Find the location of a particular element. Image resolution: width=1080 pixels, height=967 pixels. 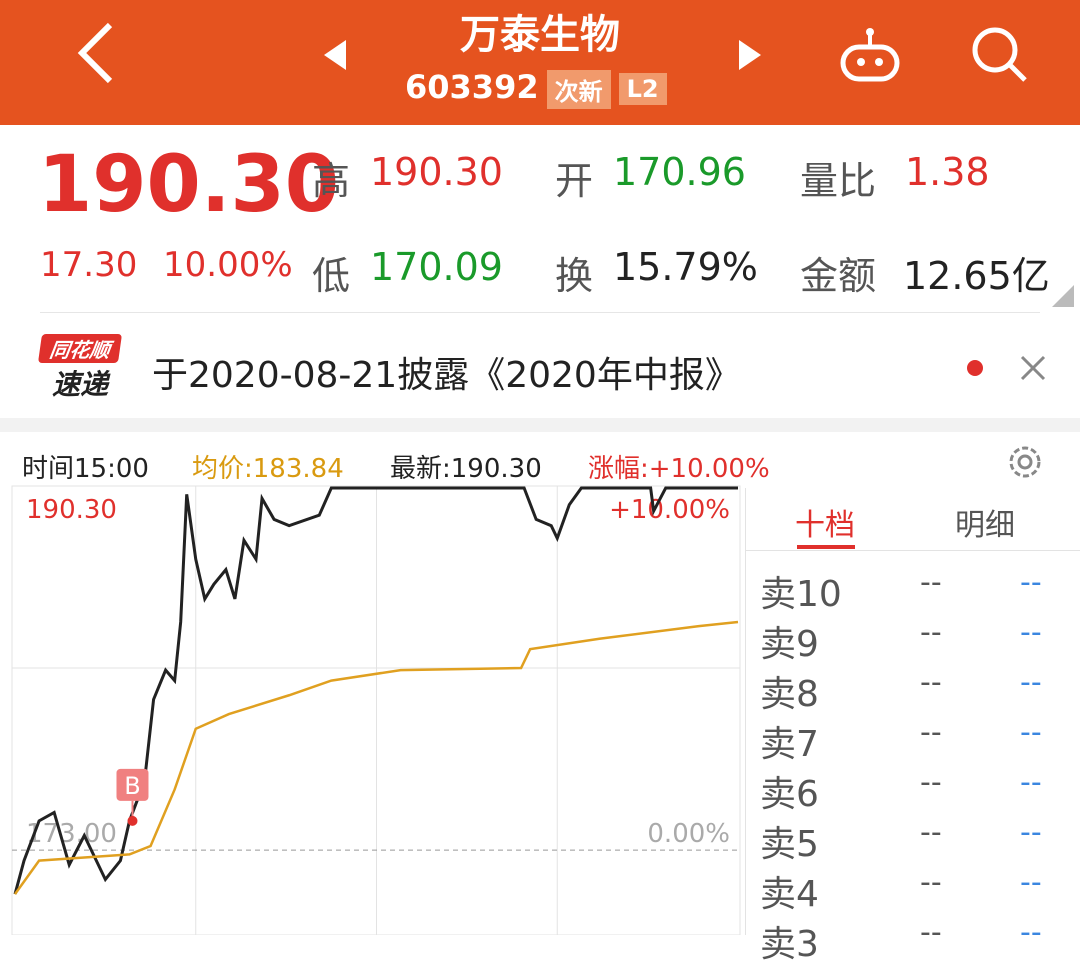

expand-corner is located at coordinates (1063, 296).